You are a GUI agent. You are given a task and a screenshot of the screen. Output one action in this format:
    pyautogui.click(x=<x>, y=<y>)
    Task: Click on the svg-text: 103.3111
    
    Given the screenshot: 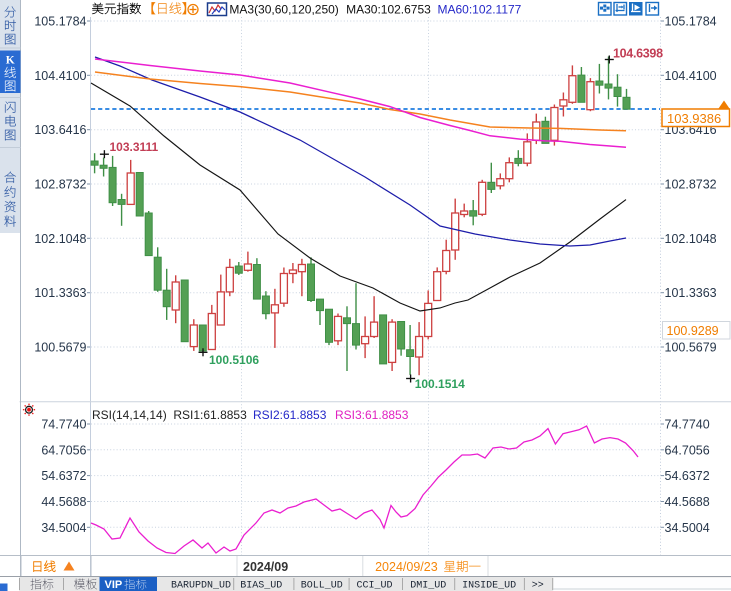 What is the action you would take?
    pyautogui.click(x=134, y=147)
    